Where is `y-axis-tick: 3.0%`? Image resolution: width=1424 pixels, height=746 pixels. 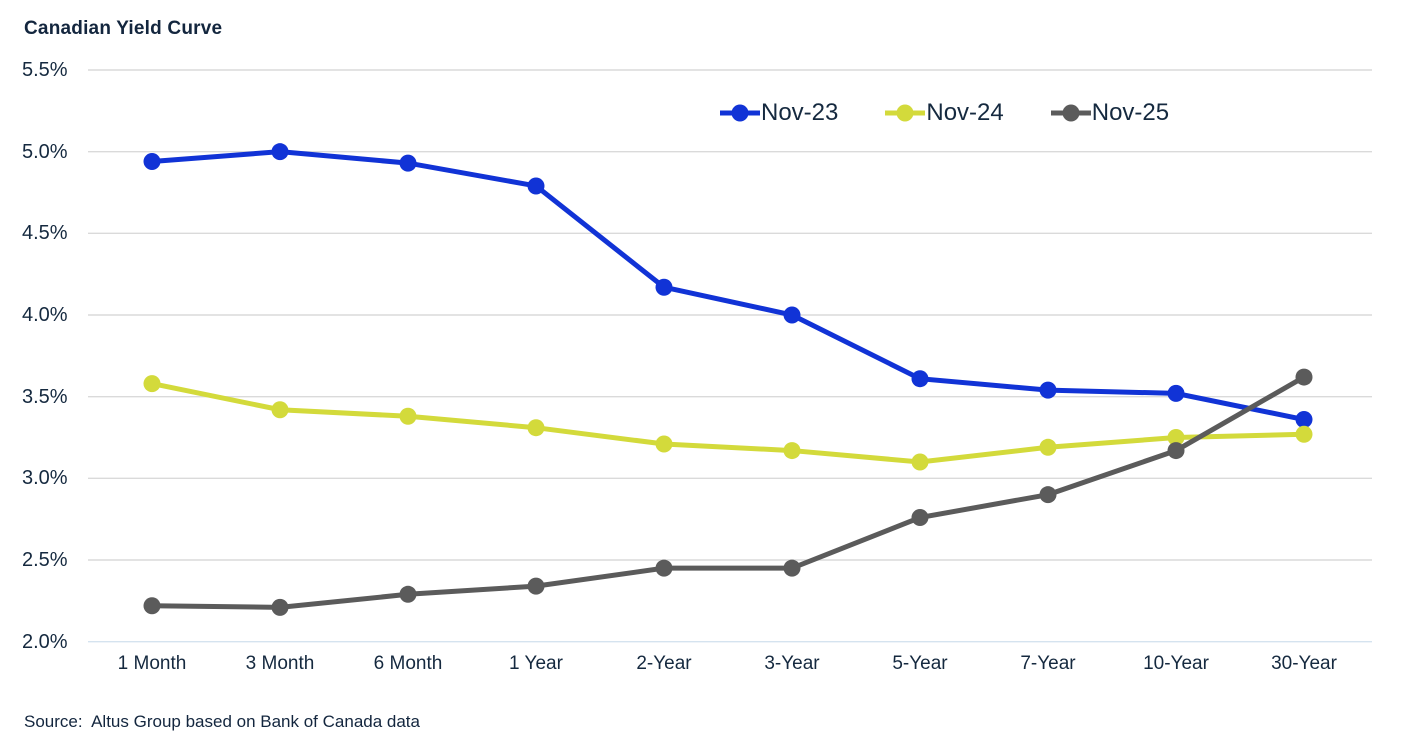 y-axis-tick: 3.0% is located at coordinates (45, 478).